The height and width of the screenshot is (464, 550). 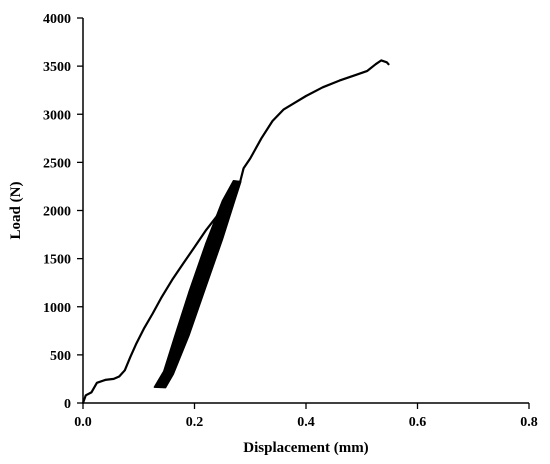 What do you see at coordinates (57, 260) in the screenshot?
I see `y-tick-label: 1500` at bounding box center [57, 260].